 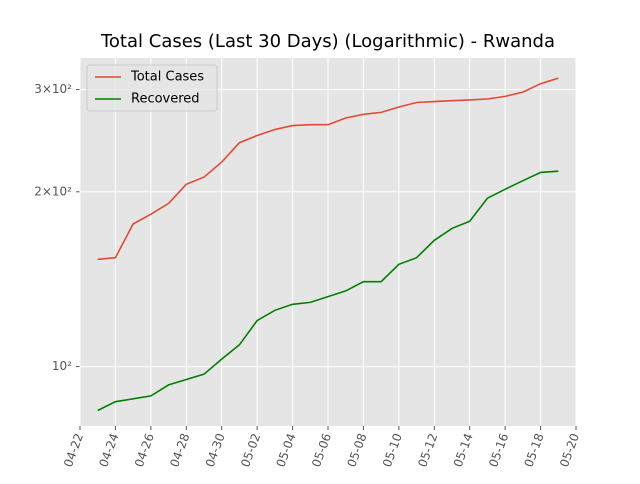 I want to click on x-tick-label: 04-24, so click(x=108, y=450).